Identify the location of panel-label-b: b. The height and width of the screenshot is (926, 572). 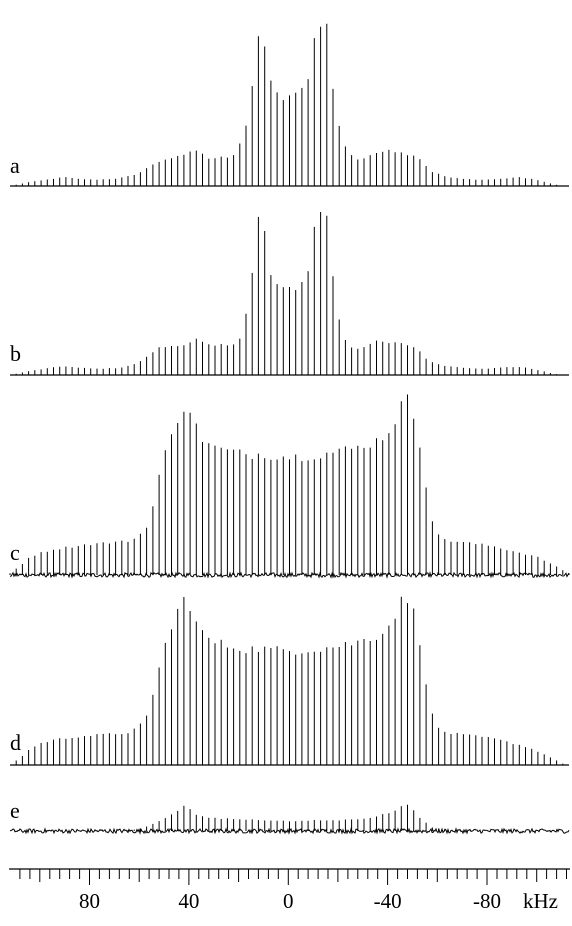
(15, 353).